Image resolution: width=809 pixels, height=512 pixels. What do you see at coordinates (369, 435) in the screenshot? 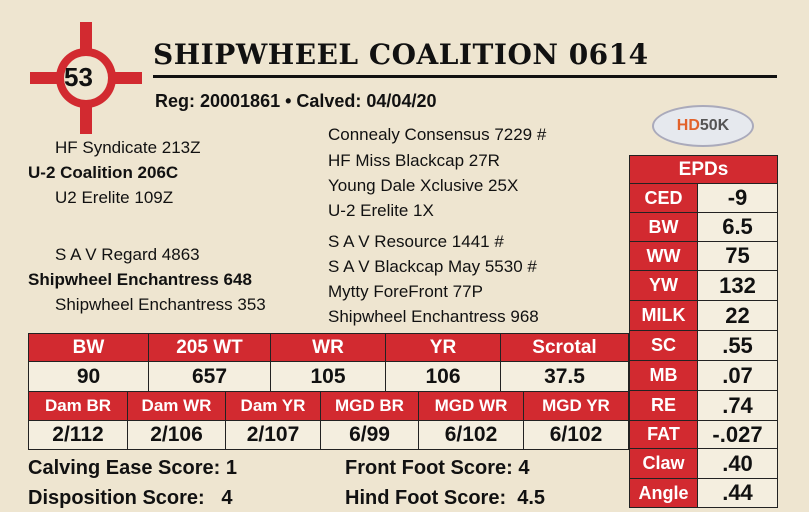
I see `dam-record-value: 6/99` at bounding box center [369, 435].